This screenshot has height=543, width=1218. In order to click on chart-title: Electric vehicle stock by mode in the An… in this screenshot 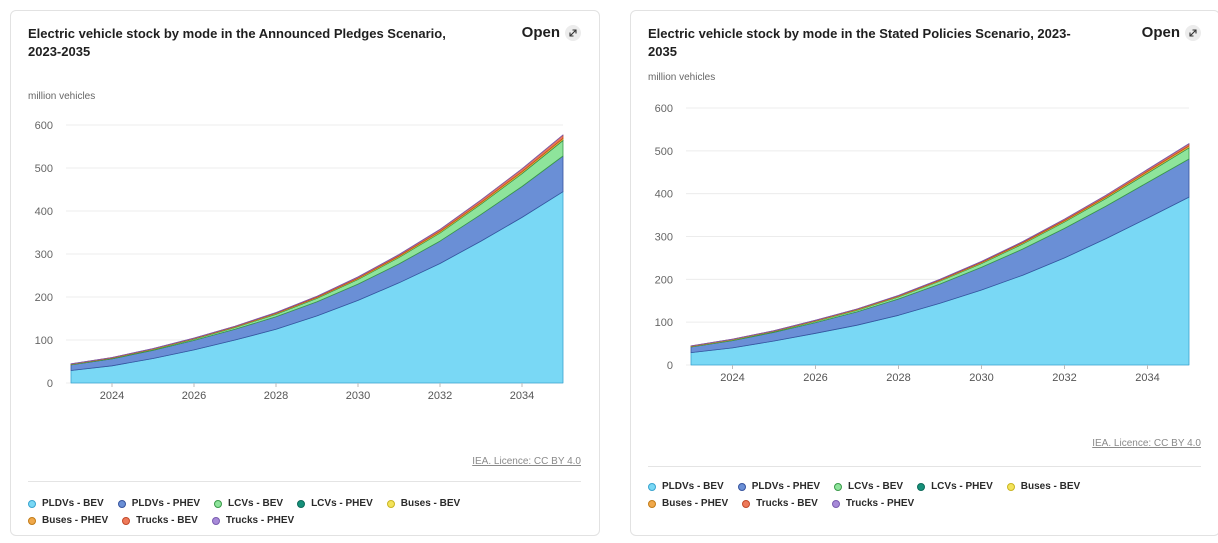, I will do `click(237, 42)`.